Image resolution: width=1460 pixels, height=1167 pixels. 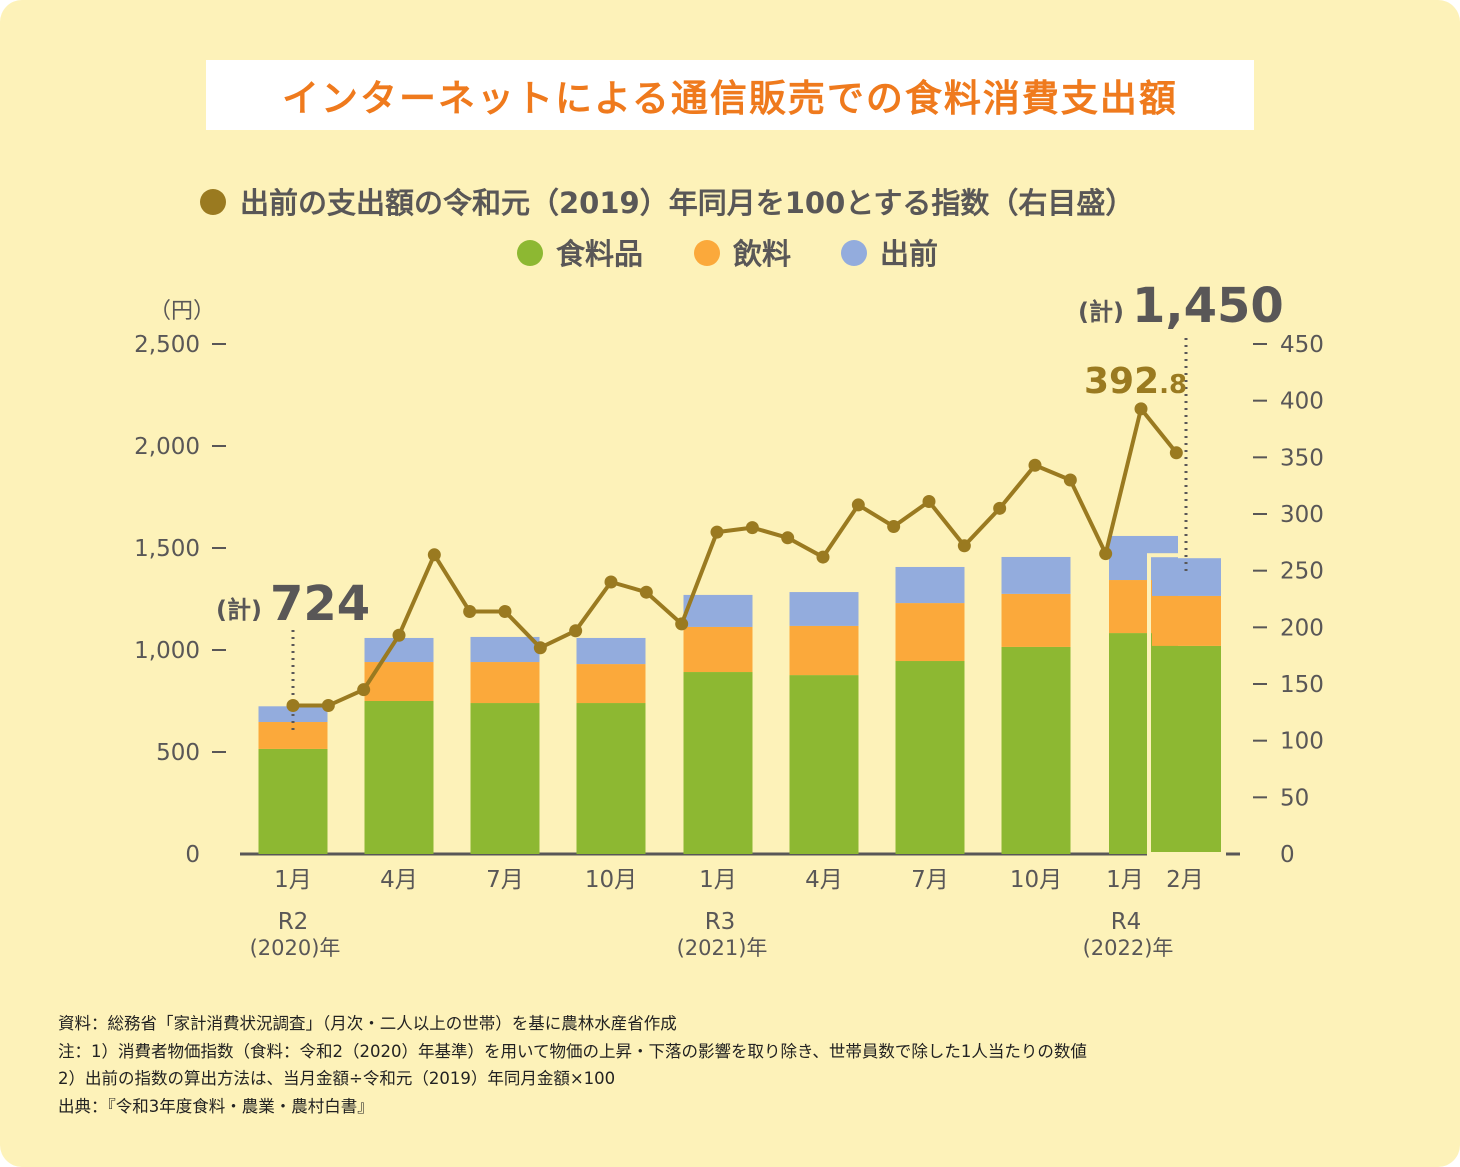 What do you see at coordinates (1302, 458) in the screenshot?
I see `right-tick-label: 350` at bounding box center [1302, 458].